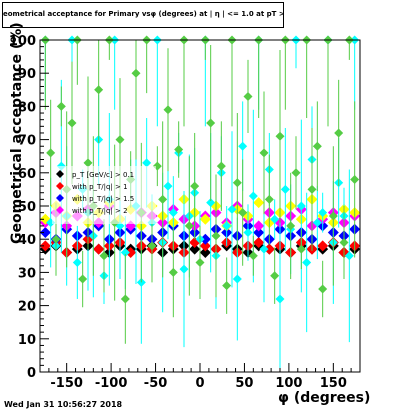 The width and height of the screenshot is (400, 414). What do you see at coordinates (259, 203) in the screenshot?
I see `data-point-yellow` at bounding box center [259, 203].